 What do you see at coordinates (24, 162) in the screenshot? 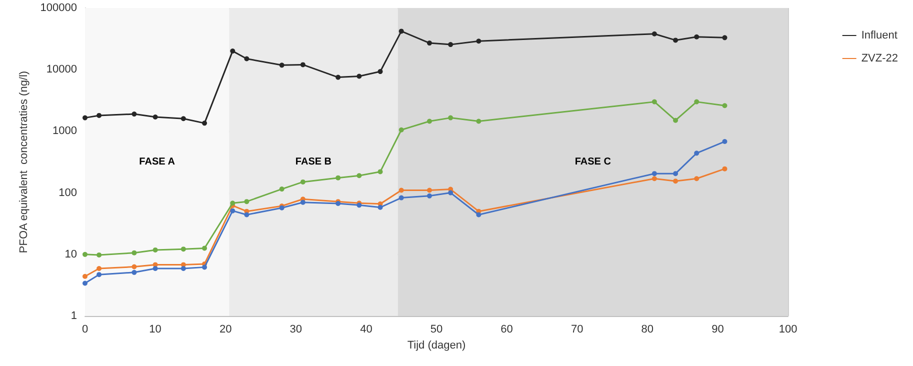
I see `y-axis-title: PFOA equivalent concentraties (ng/l)` at bounding box center [24, 162].